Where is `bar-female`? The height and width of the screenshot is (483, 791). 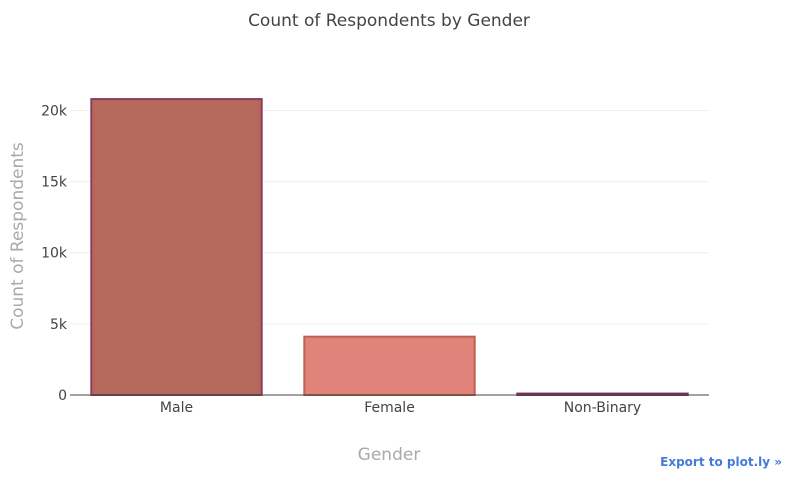 bar-female is located at coordinates (389, 365).